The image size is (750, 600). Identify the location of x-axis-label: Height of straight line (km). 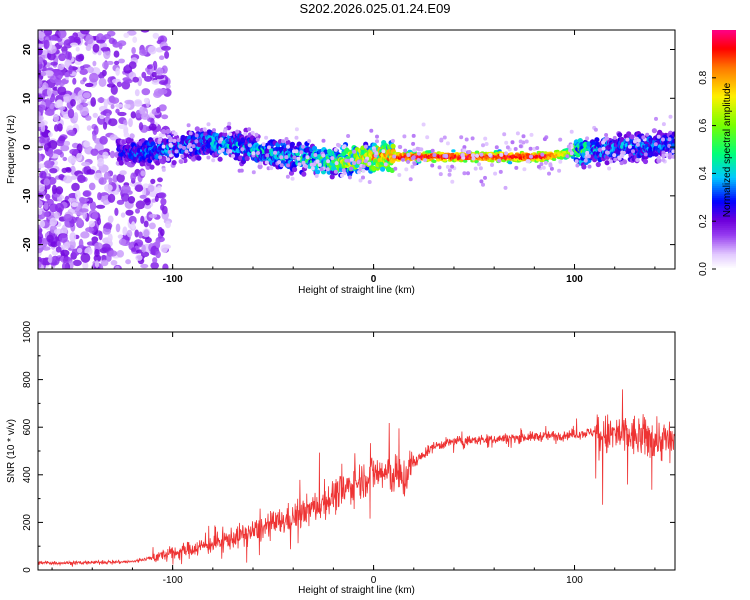
(356, 590).